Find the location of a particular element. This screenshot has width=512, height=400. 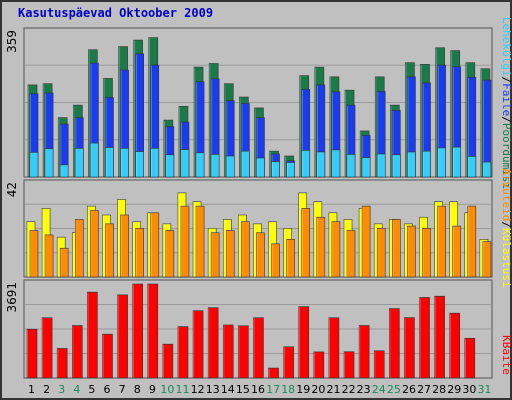

x-tick-day-8: 8 is located at coordinates (137, 389).